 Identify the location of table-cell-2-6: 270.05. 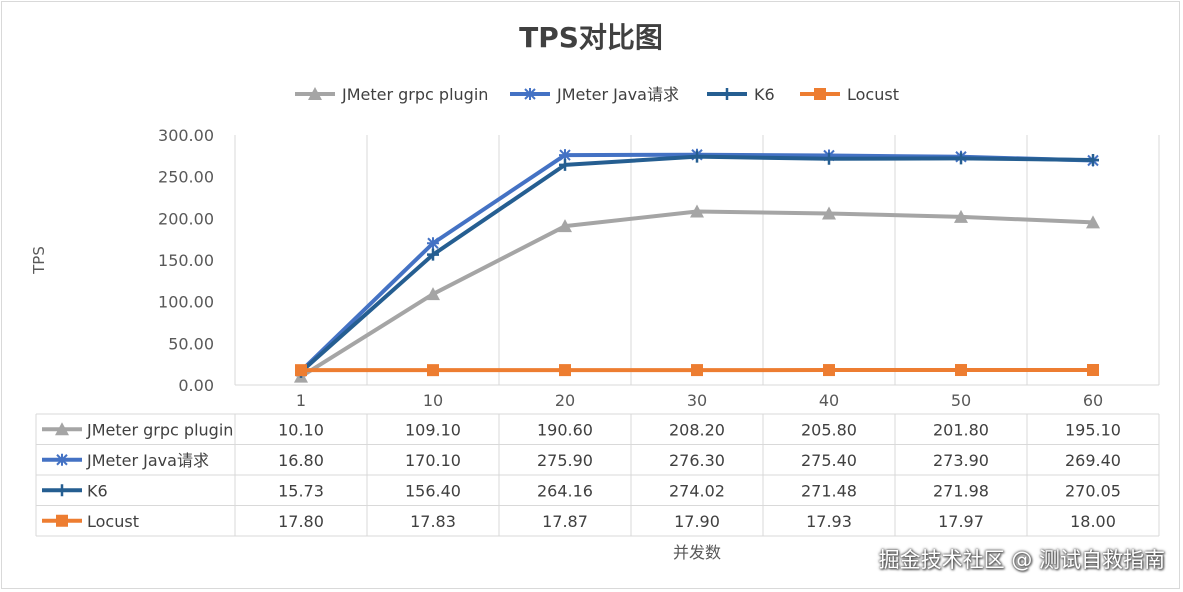
(1093, 490).